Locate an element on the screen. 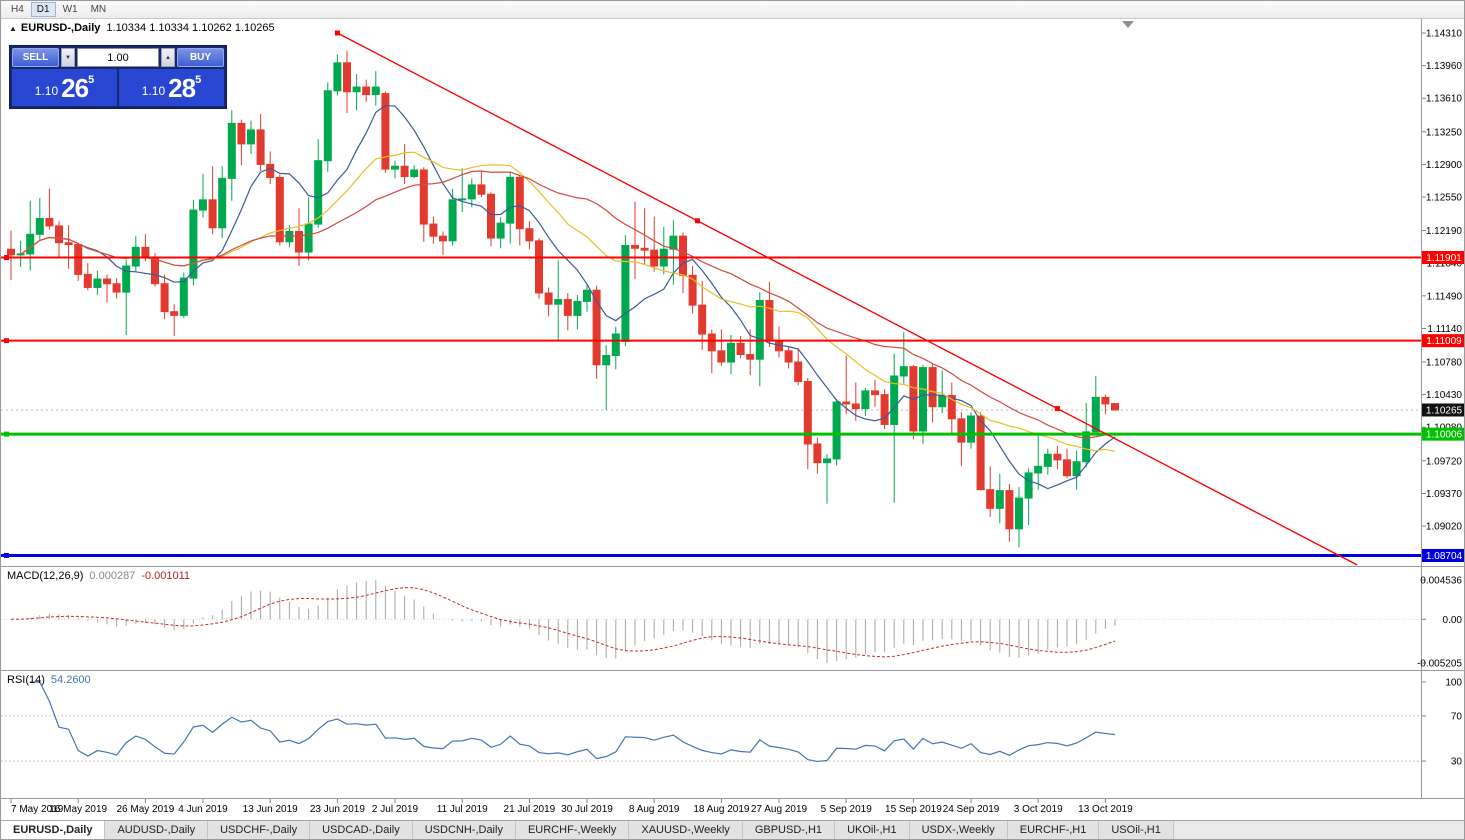 This screenshot has height=840, width=1465. timeframe-button-mn: MN is located at coordinates (99, 9).